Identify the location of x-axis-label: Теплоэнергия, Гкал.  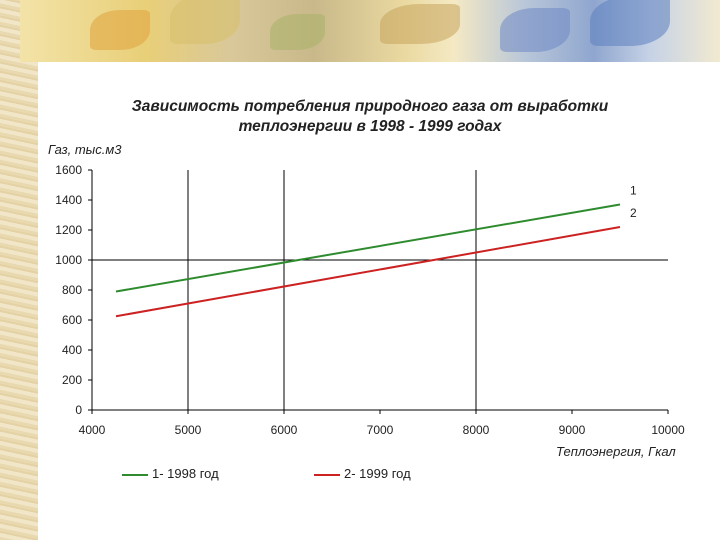
(616, 451).